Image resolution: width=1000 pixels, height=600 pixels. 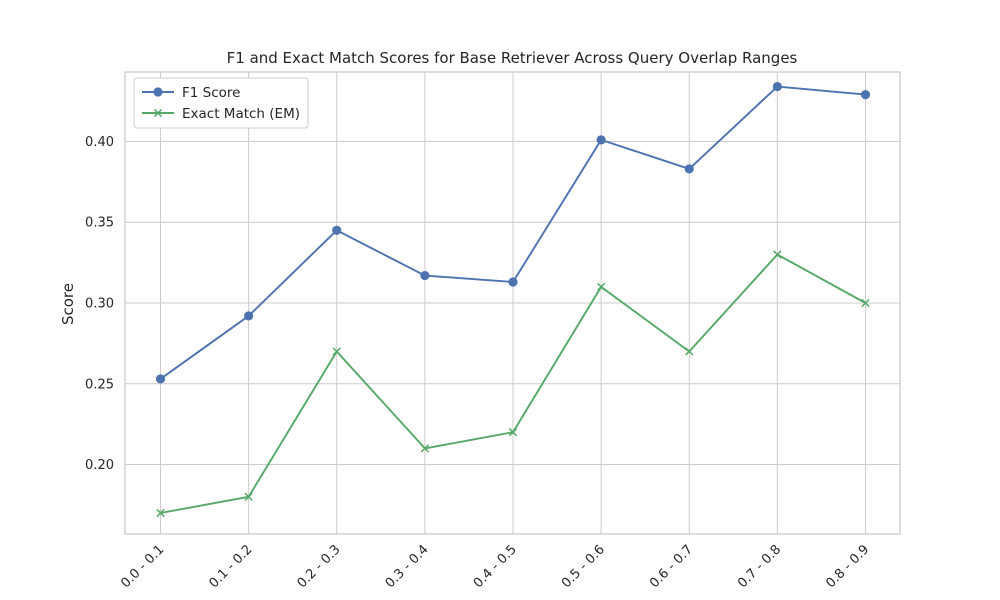 I want to click on x-tick-label: 0.4 - 0.5, so click(x=495, y=566).